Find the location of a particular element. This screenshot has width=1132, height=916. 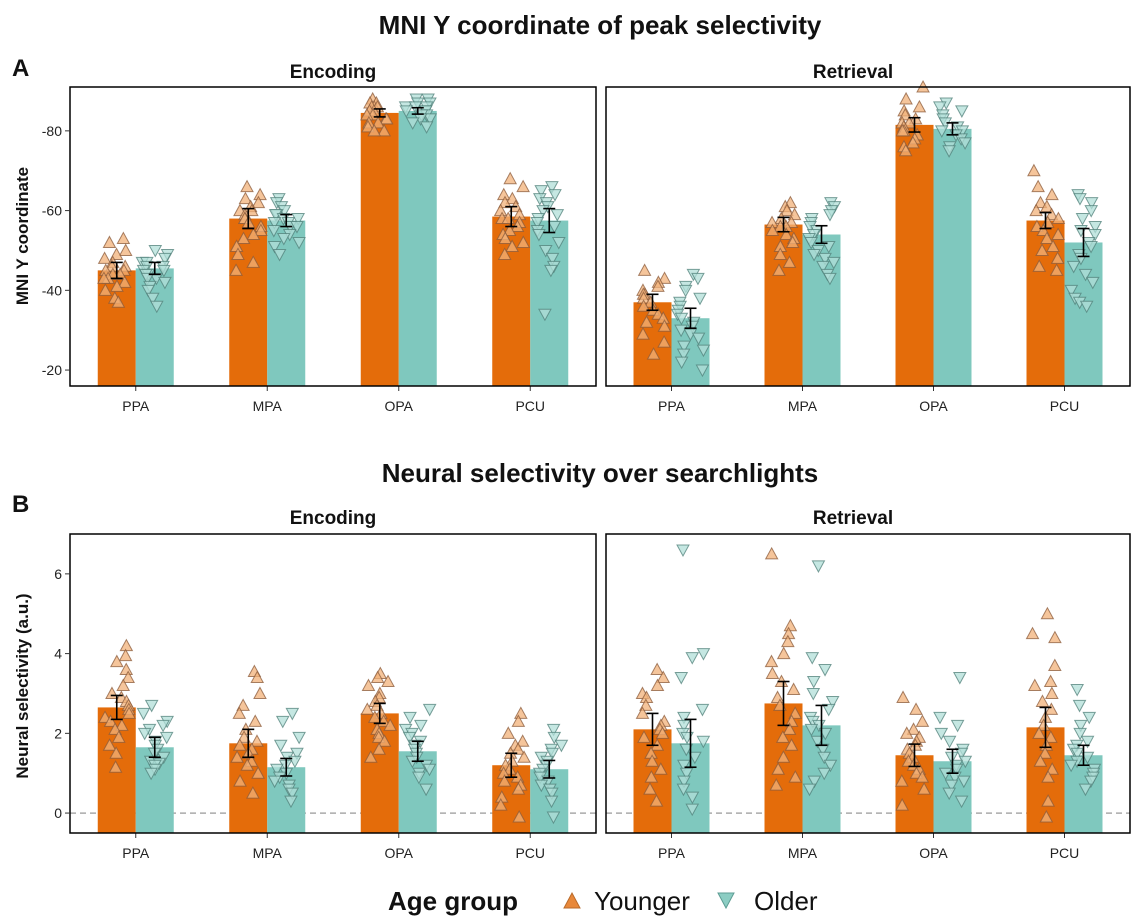

y-tick-label: 4 is located at coordinates (58, 654).